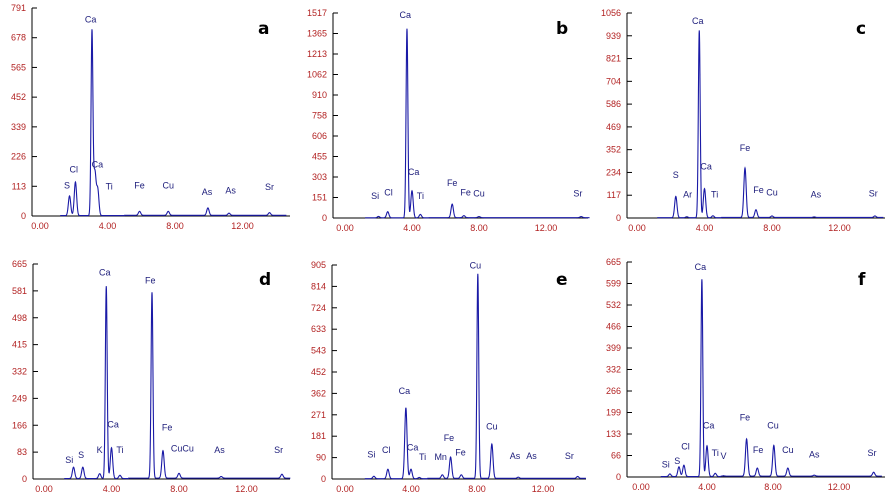  Describe the element at coordinates (318, 265) in the screenshot. I see `y-tick-label: 905` at that location.